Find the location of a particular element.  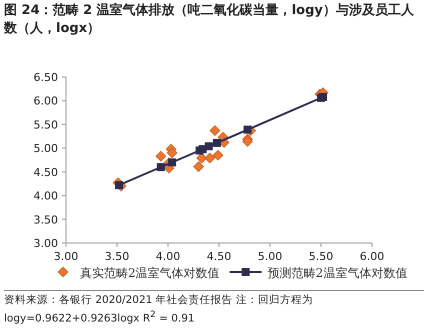

x-tick-label: 4.00 is located at coordinates (168, 256).